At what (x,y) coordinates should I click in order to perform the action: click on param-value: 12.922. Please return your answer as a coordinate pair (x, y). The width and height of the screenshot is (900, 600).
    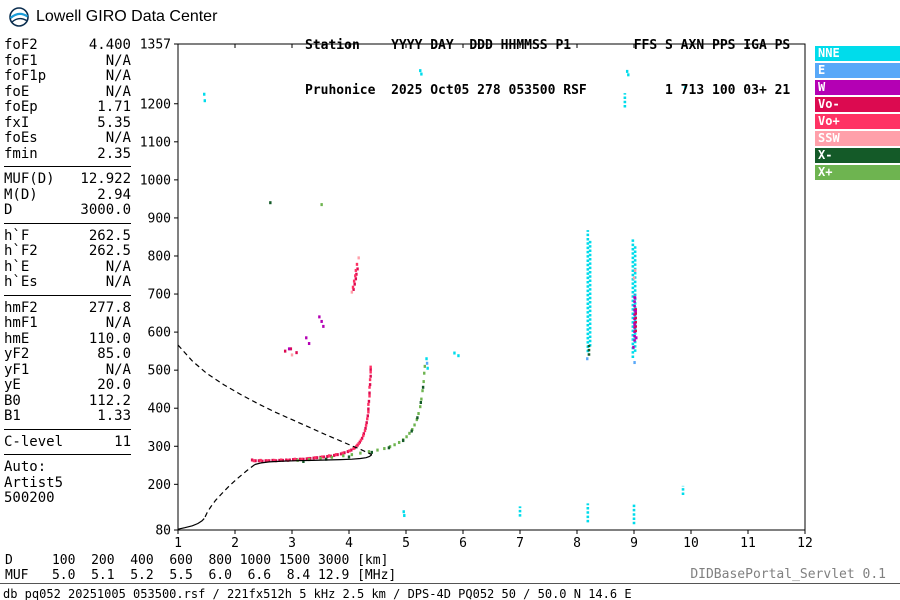
    Looking at the image, I should click on (105, 179).